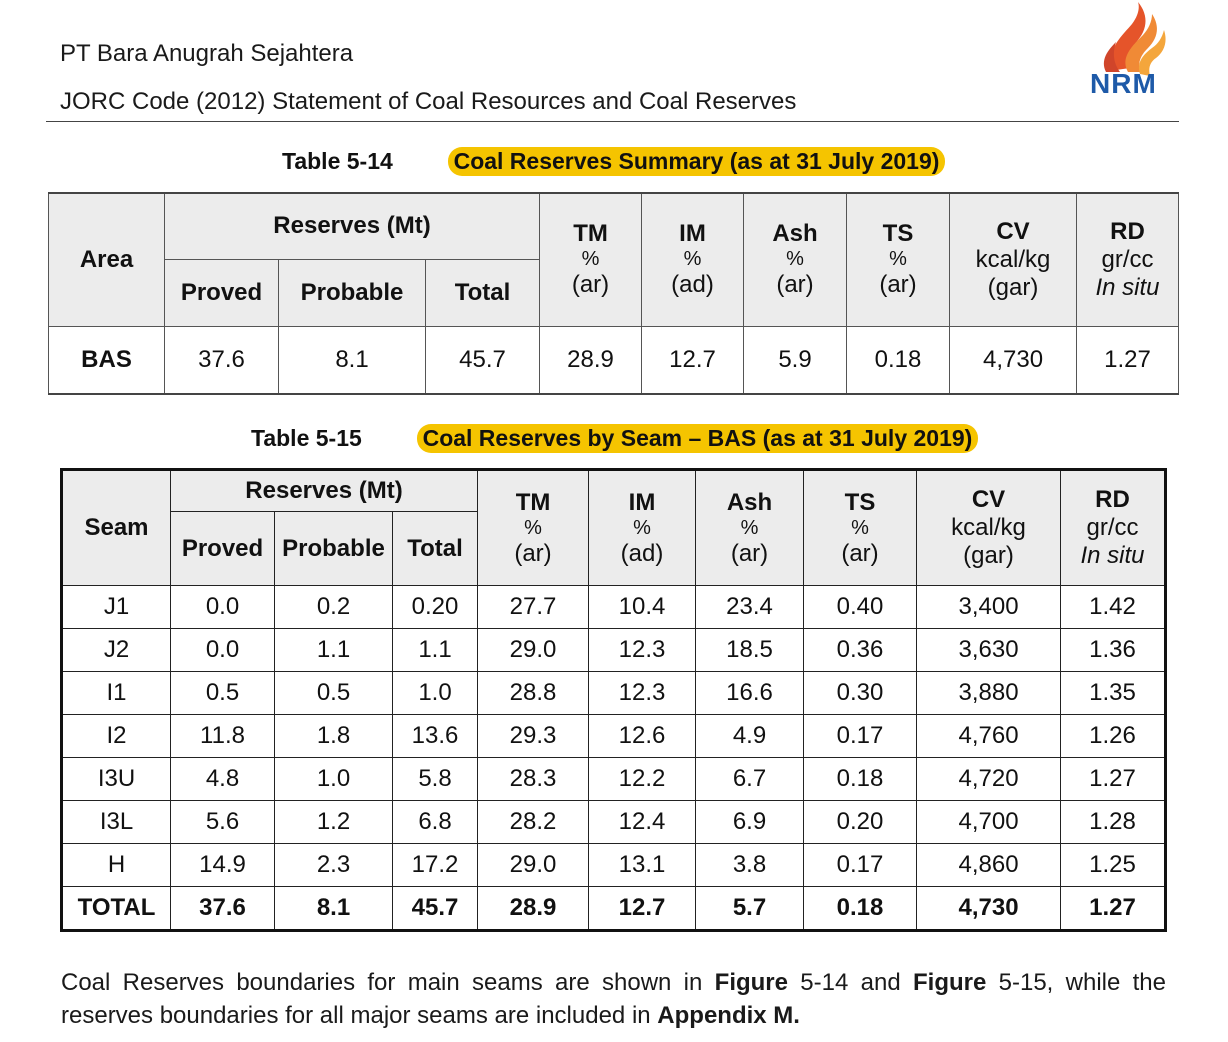 This screenshot has width=1228, height=1042. I want to click on cell-probable: 0.2, so click(333, 607).